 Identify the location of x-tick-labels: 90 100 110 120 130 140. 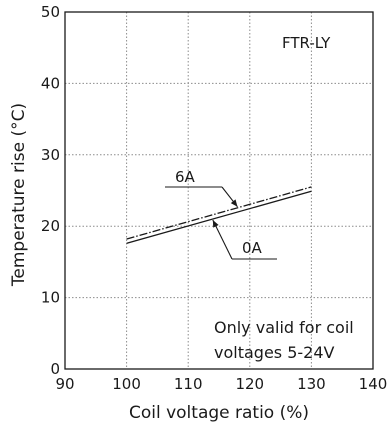
(221, 384).